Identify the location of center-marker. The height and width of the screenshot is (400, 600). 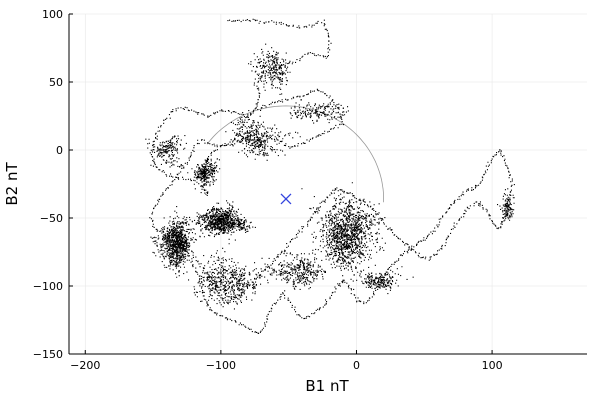
(286, 199).